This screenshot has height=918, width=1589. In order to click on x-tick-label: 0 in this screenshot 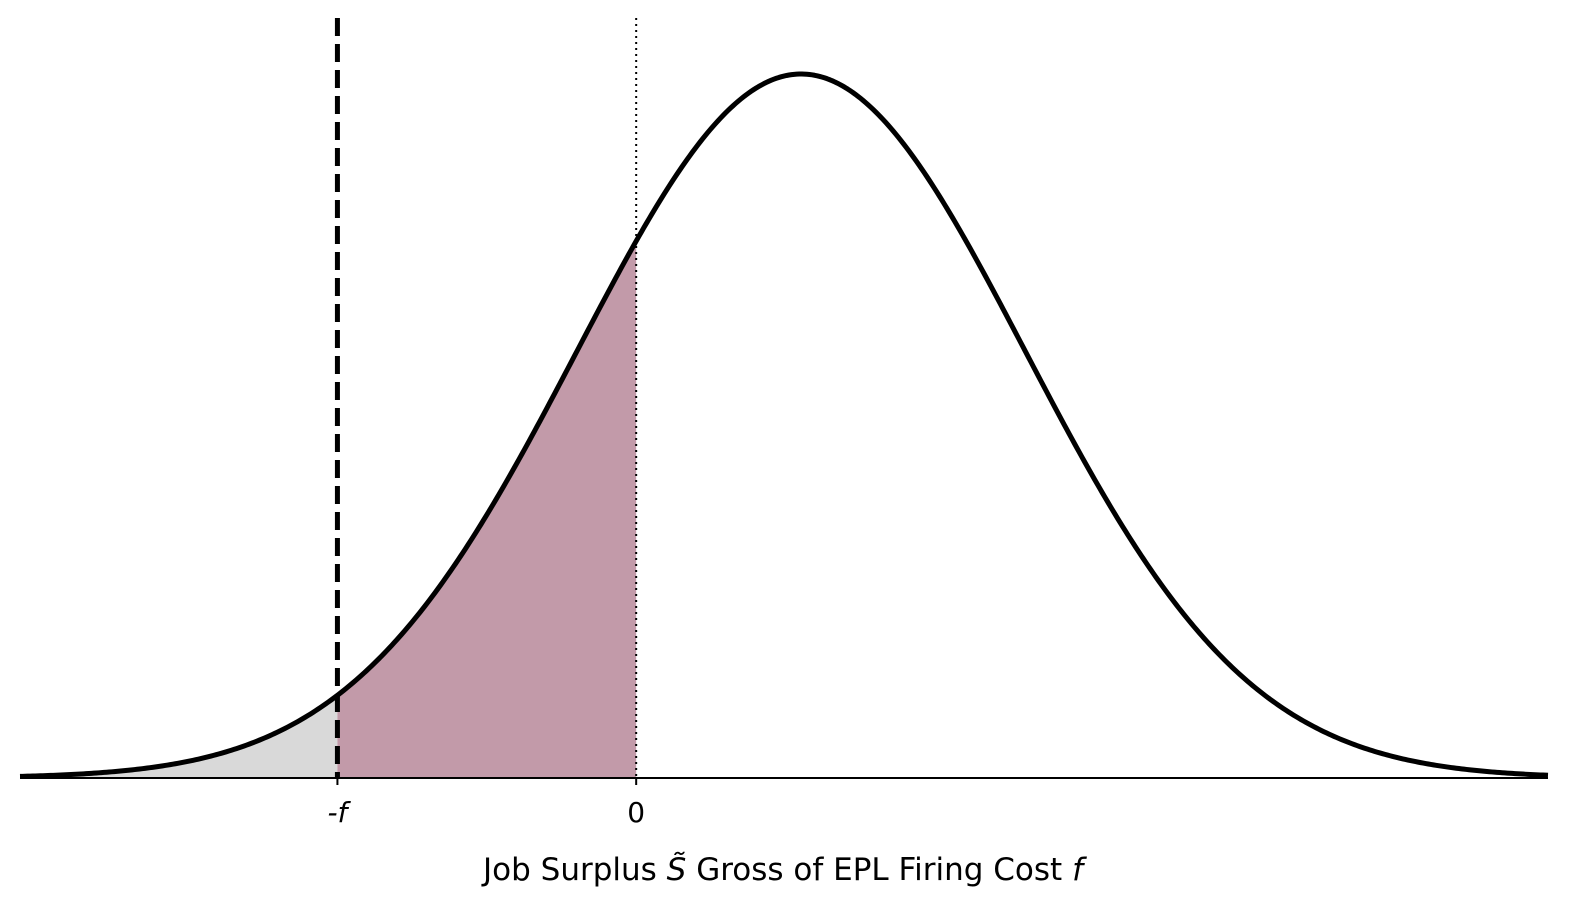, I will do `click(636, 812)`.